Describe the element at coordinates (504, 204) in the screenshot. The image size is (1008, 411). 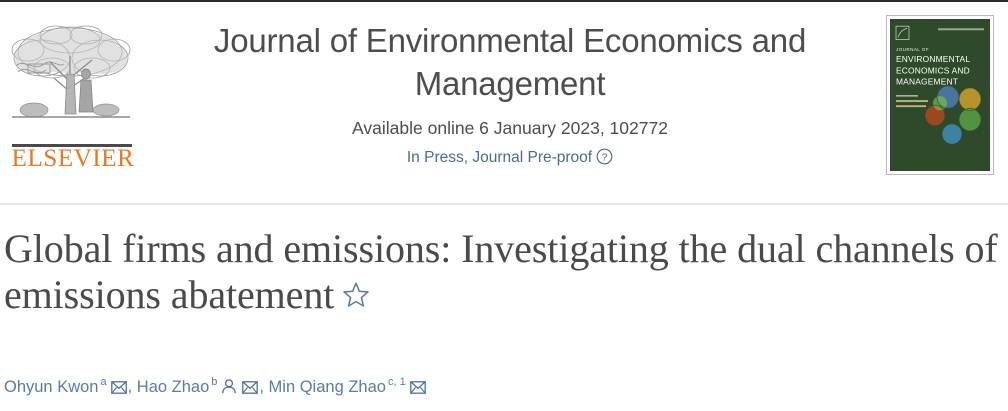
I see `header-divider` at that location.